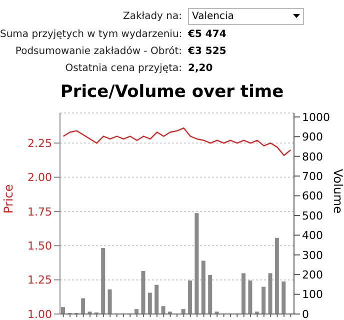 The height and width of the screenshot is (320, 344). What do you see at coordinates (40, 280) in the screenshot?
I see `y-tick-label: 1.25` at bounding box center [40, 280].